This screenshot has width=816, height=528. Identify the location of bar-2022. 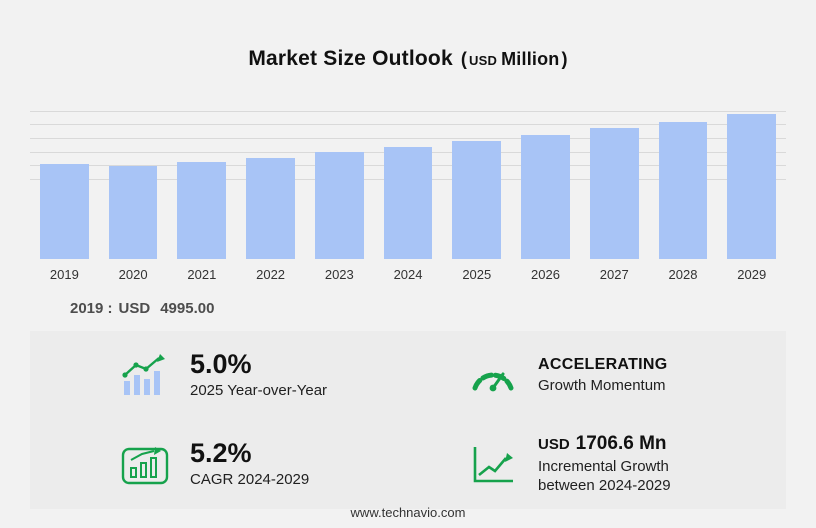
(270, 208).